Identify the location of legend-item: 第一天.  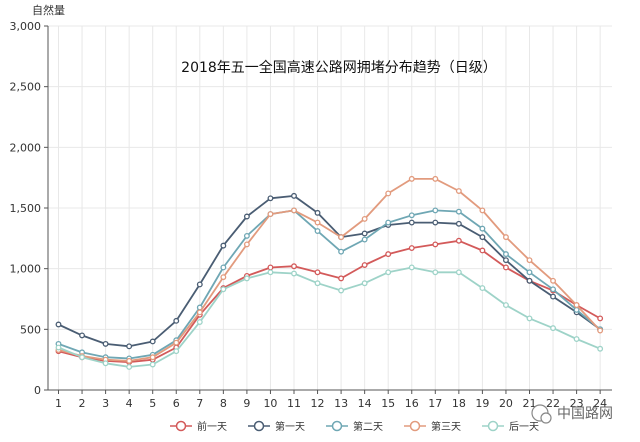
(276, 426).